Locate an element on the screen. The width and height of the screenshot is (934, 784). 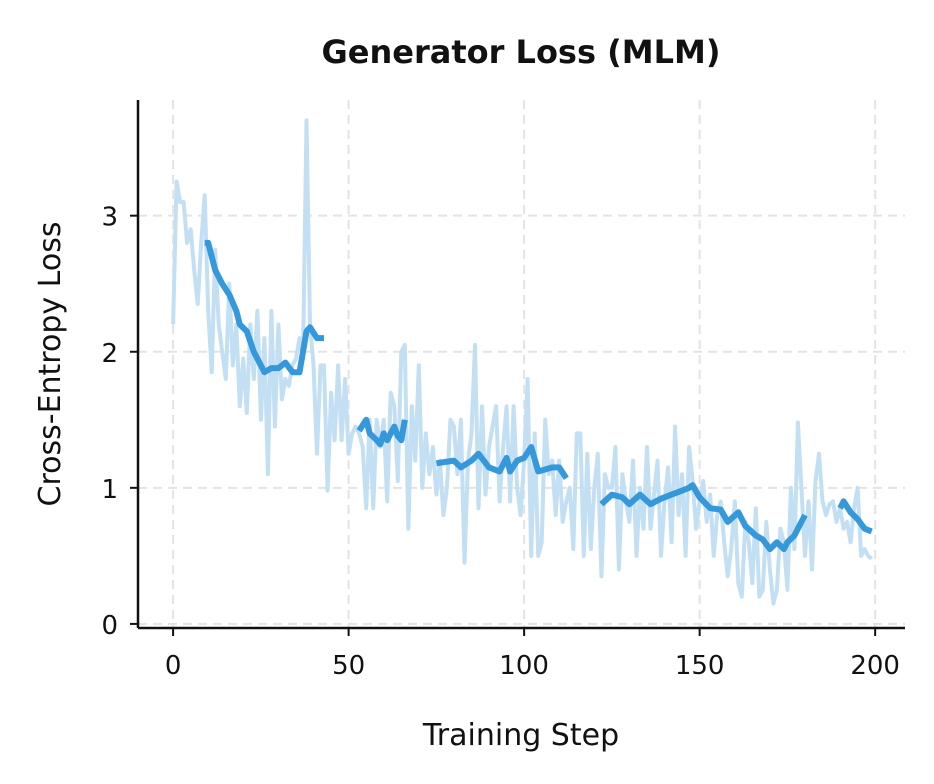
y-tick-label: 1 is located at coordinates (109, 490).